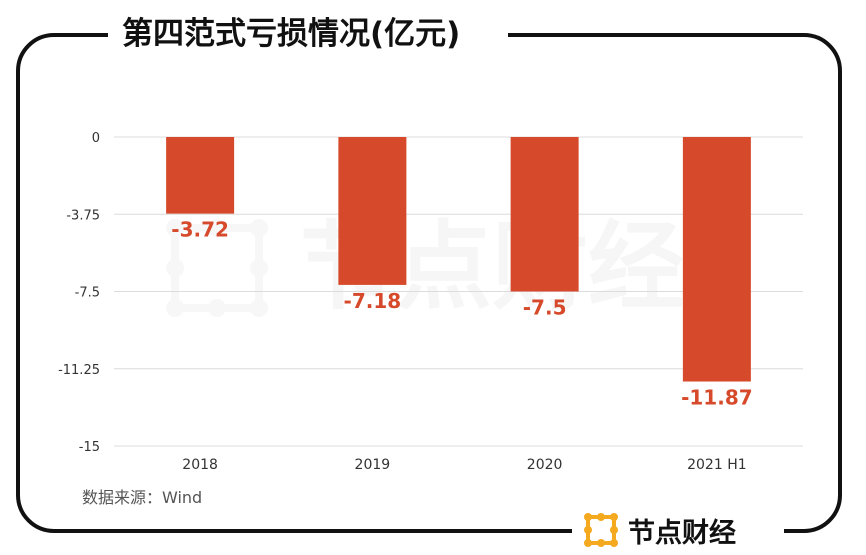 The image size is (866, 555). I want to click on brand-name: 节点财经, so click(682, 533).